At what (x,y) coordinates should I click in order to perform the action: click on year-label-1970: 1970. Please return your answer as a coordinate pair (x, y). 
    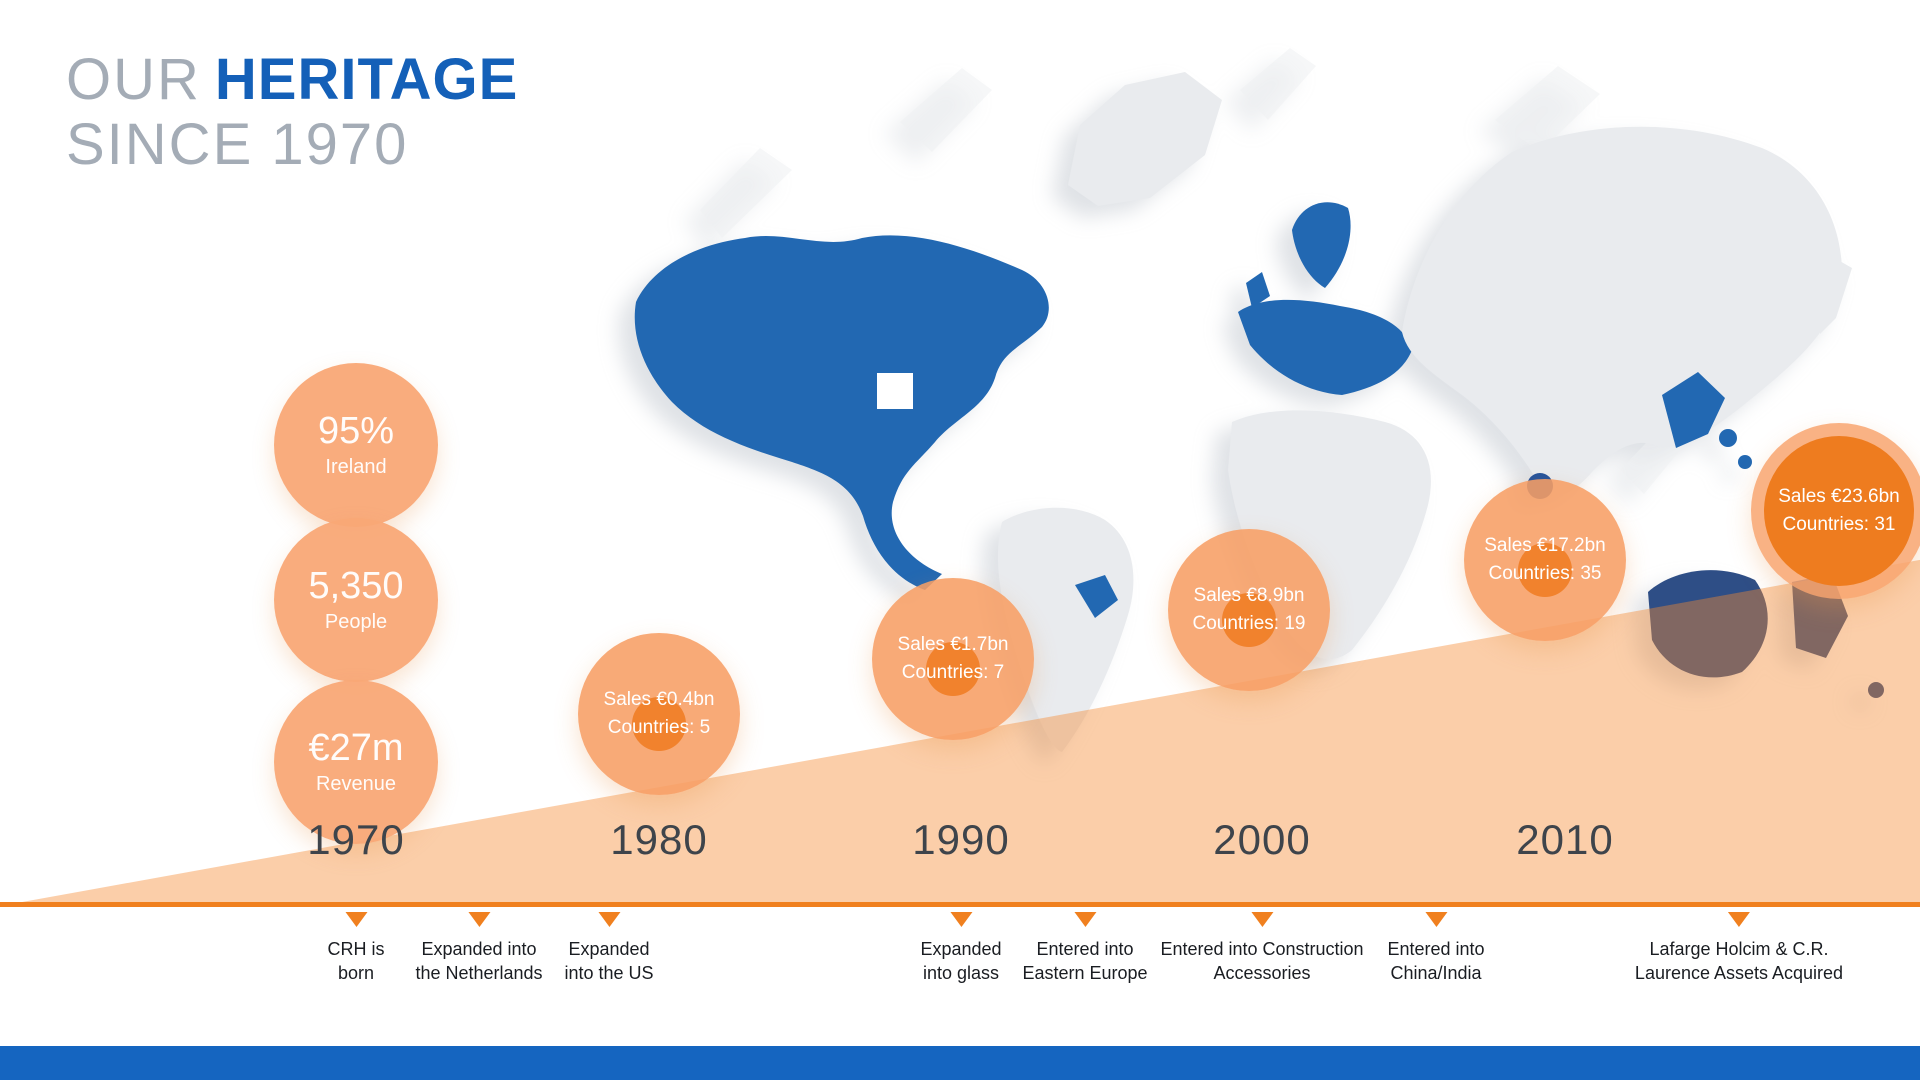
    Looking at the image, I should click on (356, 839).